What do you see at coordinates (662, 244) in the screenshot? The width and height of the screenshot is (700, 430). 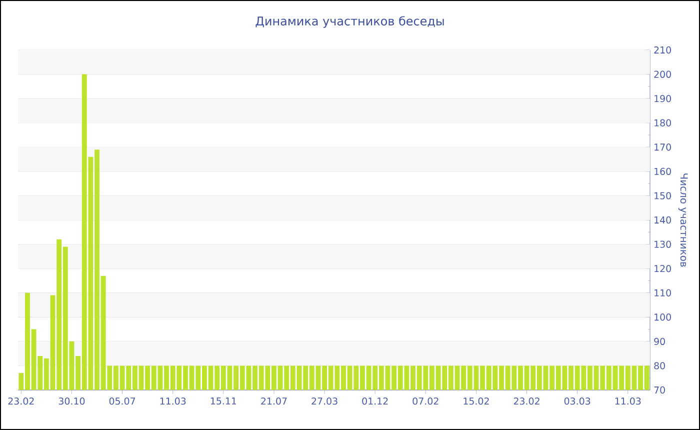 I see `y-tick-label: 130` at bounding box center [662, 244].